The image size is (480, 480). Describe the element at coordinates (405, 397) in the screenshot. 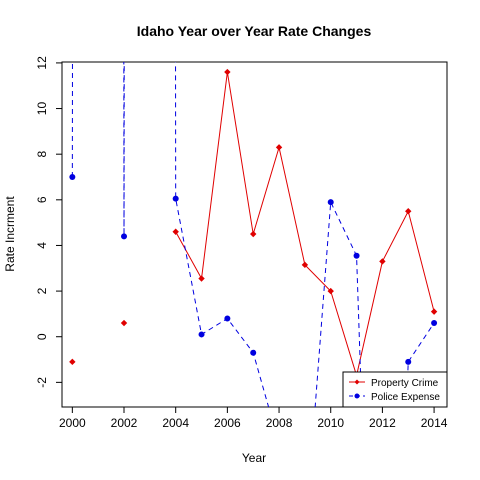

I see `legend-label: Police Expense` at that location.